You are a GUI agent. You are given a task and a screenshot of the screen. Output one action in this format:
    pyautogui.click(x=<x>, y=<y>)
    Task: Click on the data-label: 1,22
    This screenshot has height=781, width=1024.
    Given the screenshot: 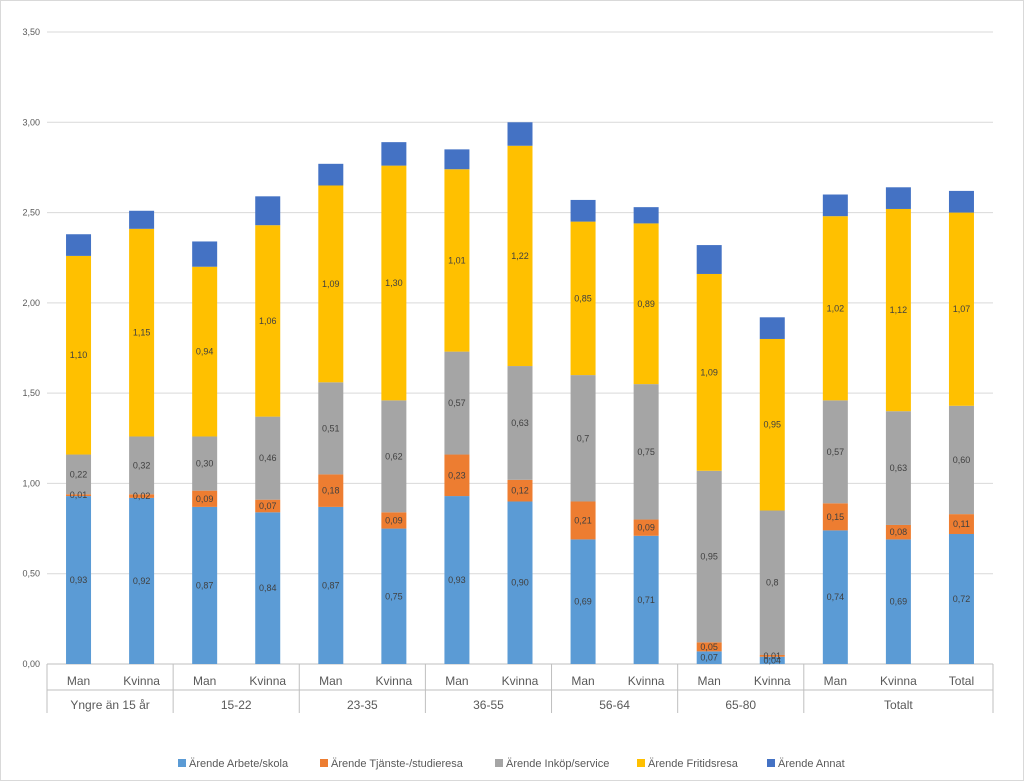 What is the action you would take?
    pyautogui.click(x=520, y=256)
    